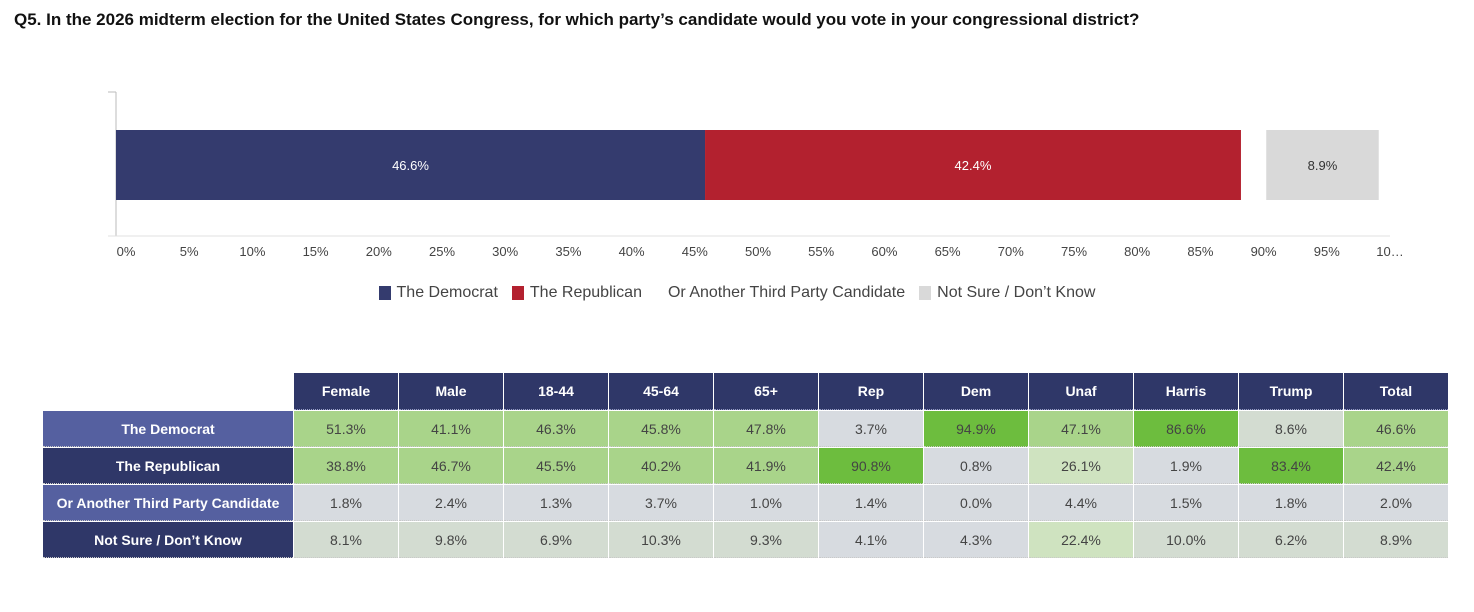 The height and width of the screenshot is (612, 1474). I want to click on x-tick-label: 0%, so click(126, 251).